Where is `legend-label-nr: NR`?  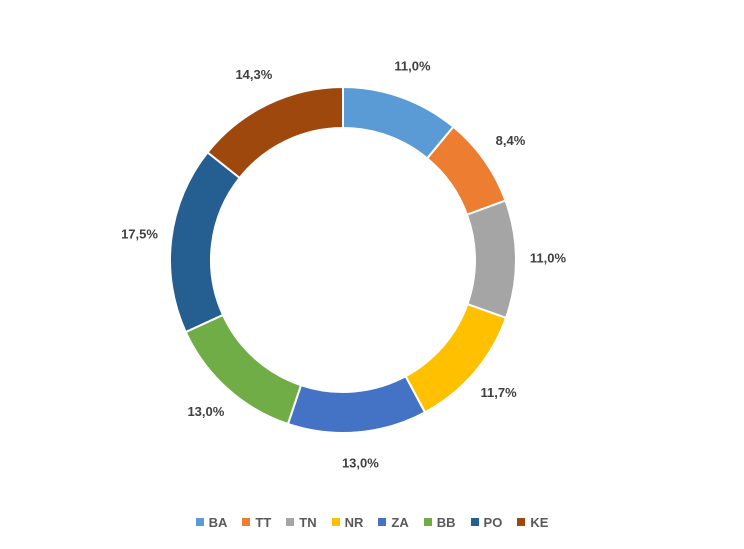 legend-label-nr: NR is located at coordinates (354, 522).